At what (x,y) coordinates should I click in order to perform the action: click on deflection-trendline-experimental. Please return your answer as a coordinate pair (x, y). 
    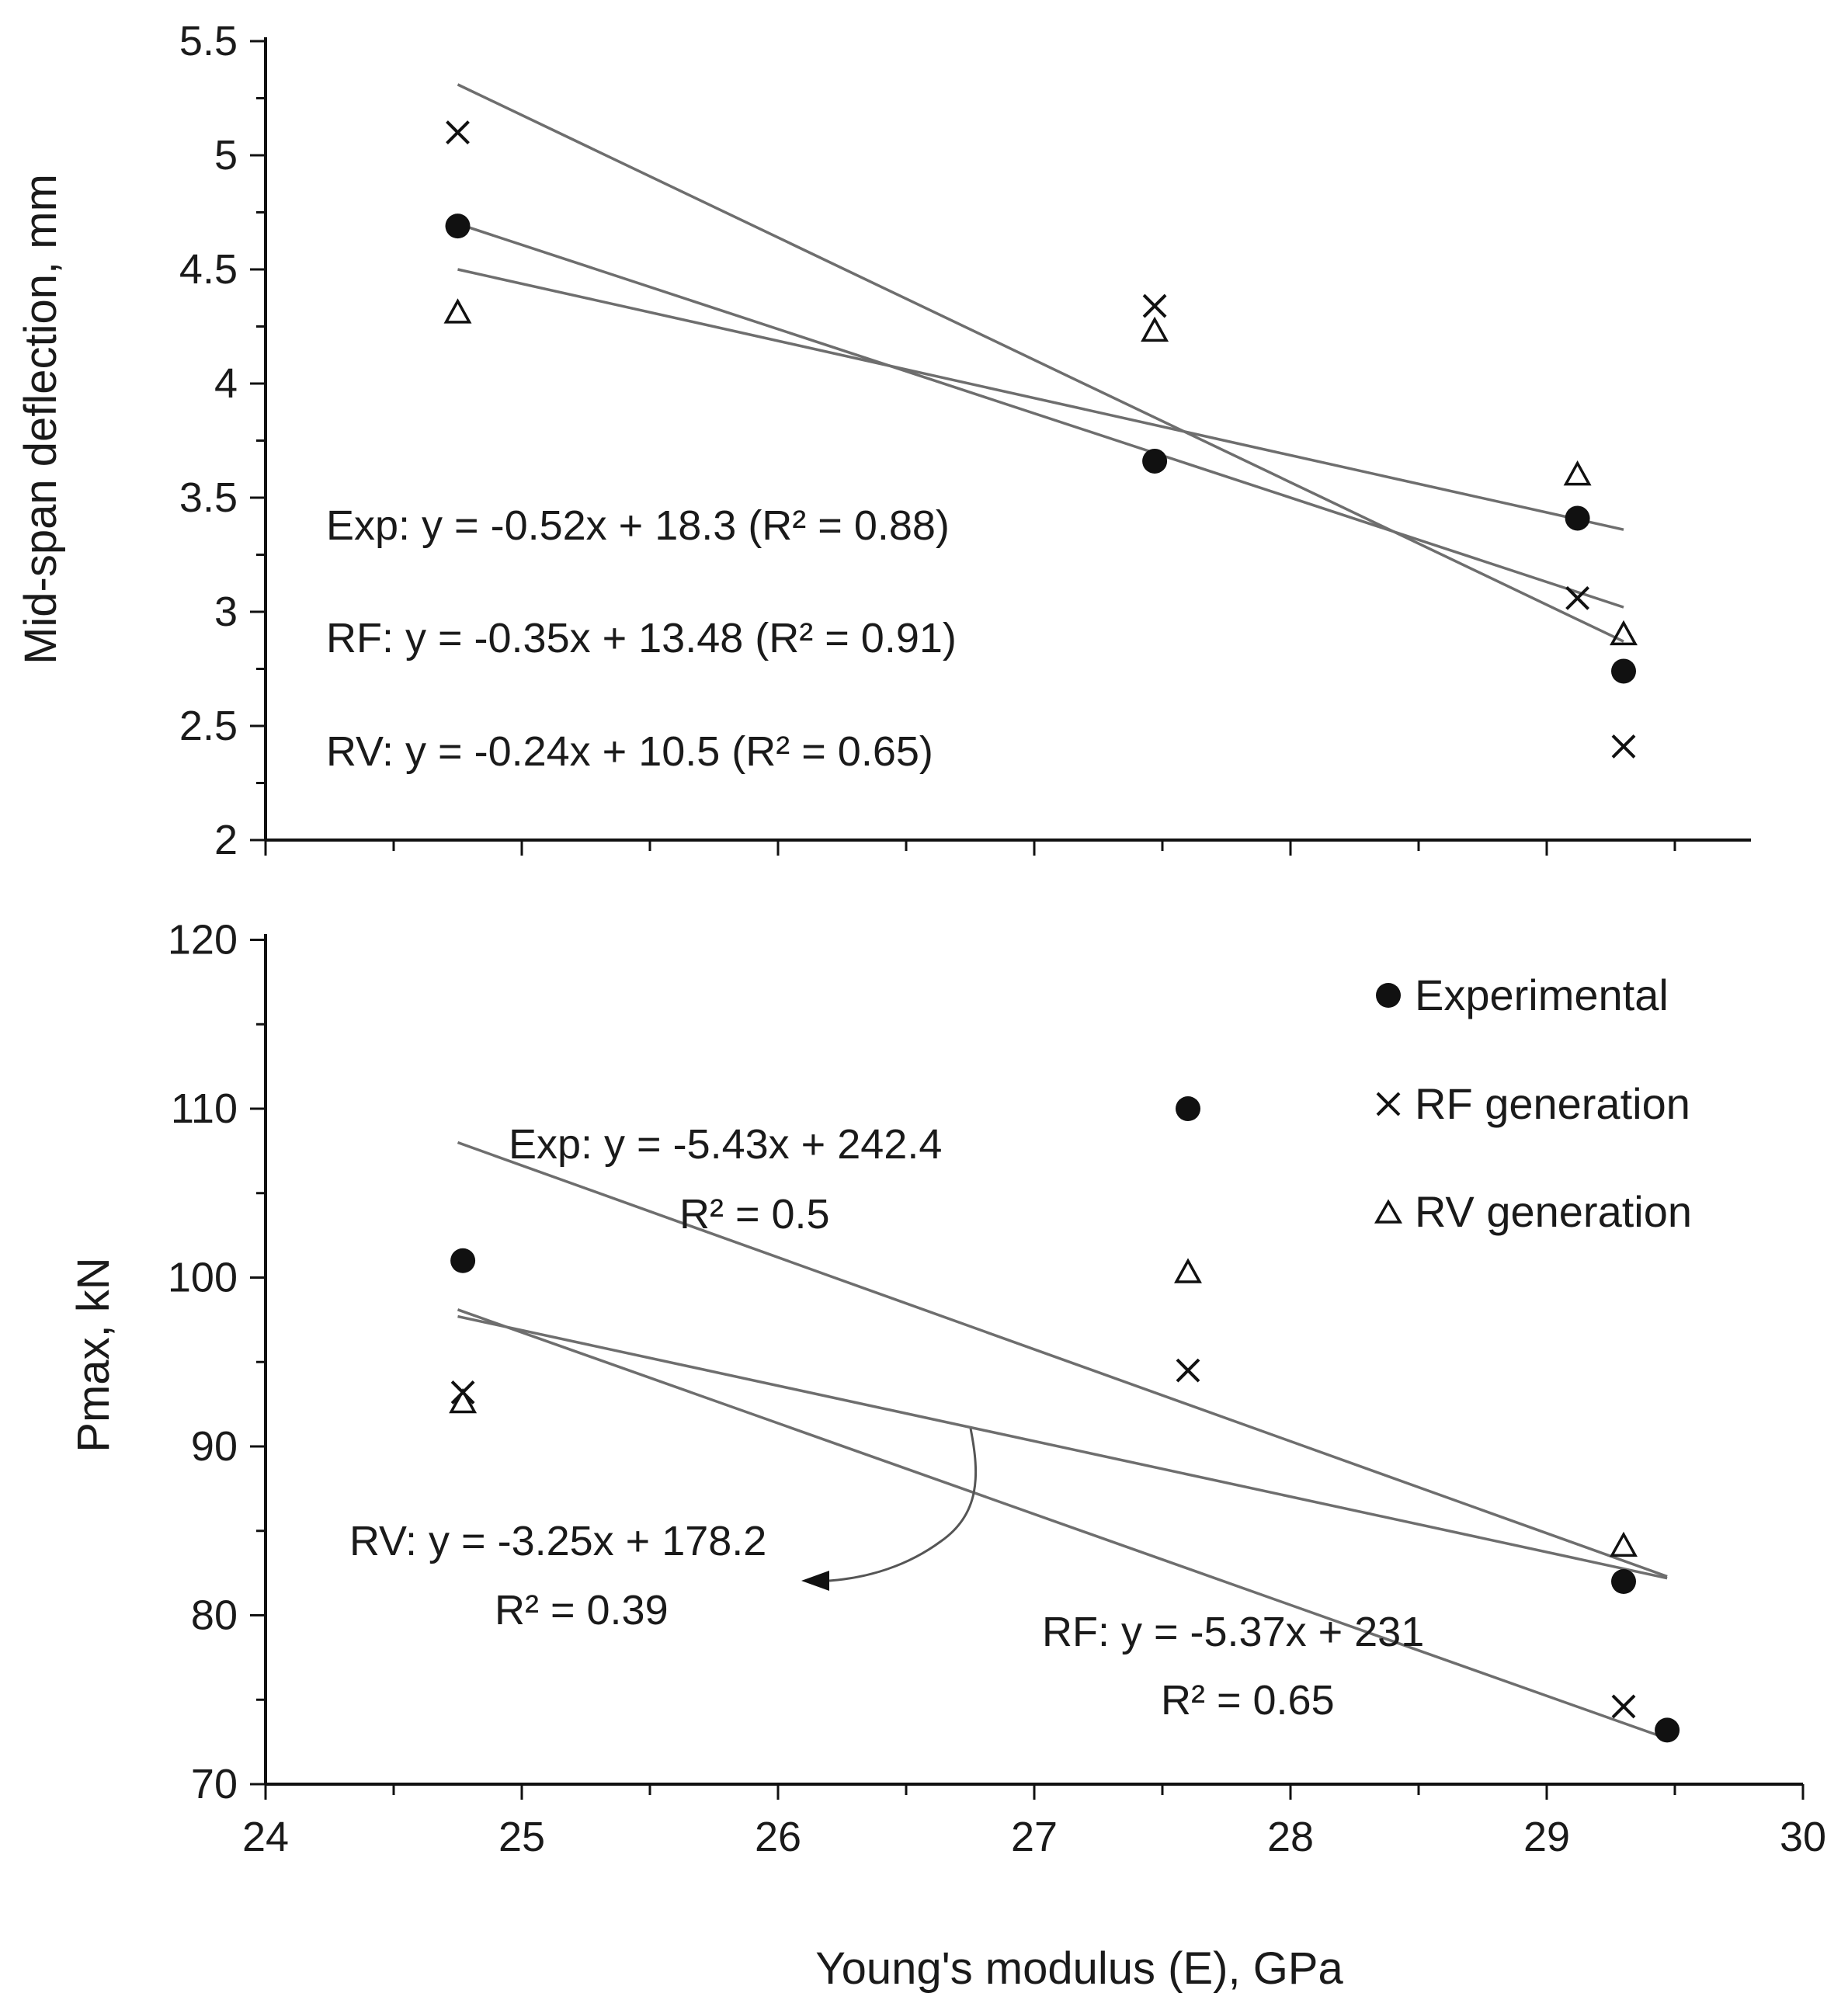
    Looking at the image, I should click on (1040, 415).